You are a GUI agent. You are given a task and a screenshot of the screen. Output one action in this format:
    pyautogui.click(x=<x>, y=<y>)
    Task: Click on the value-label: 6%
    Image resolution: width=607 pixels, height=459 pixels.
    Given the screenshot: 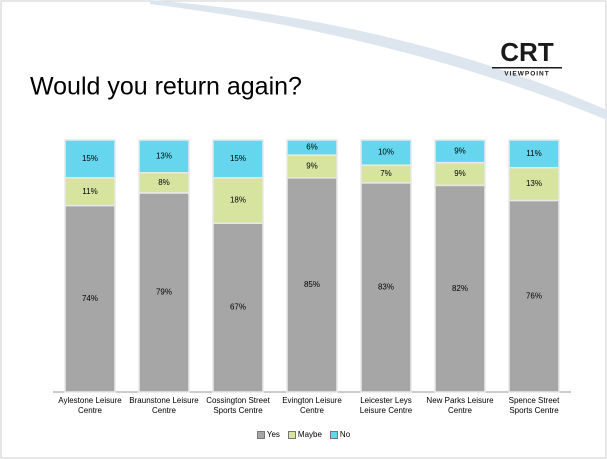 What is the action you would take?
    pyautogui.click(x=312, y=147)
    